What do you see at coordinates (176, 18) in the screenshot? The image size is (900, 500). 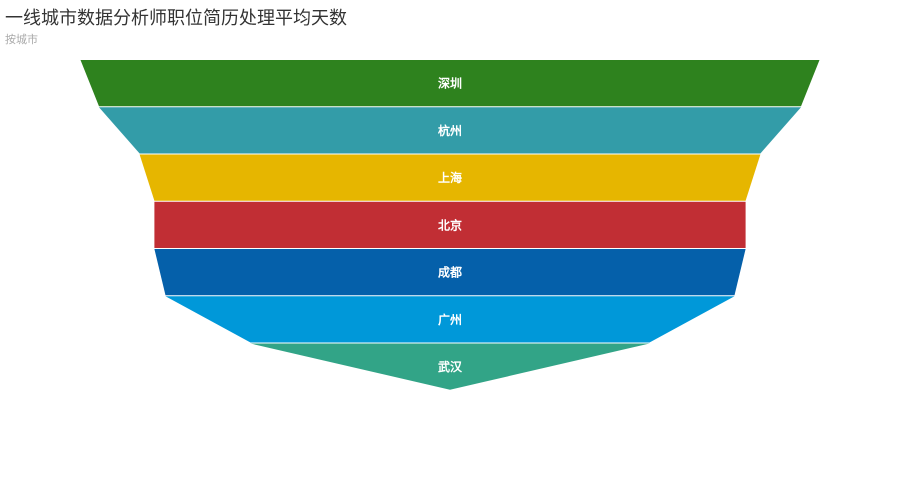 I see `chart-title: 一线城市数据分析师职位简历处理平均天数` at bounding box center [176, 18].